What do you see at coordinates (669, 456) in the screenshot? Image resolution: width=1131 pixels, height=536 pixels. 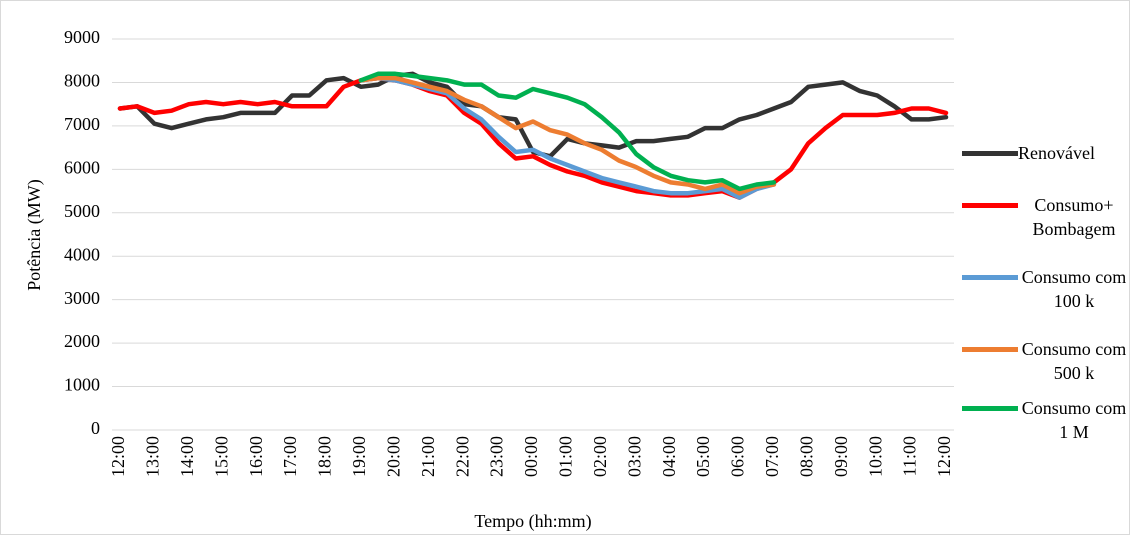 I see `x-tick-label: 04:00` at bounding box center [669, 456].